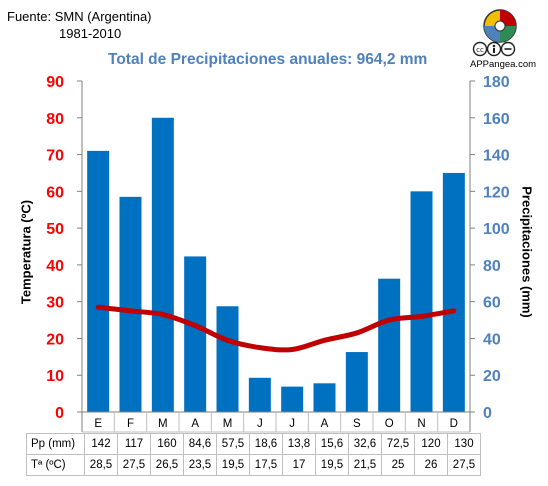  What do you see at coordinates (299, 444) in the screenshot?
I see `table-cell: 13,8` at bounding box center [299, 444].